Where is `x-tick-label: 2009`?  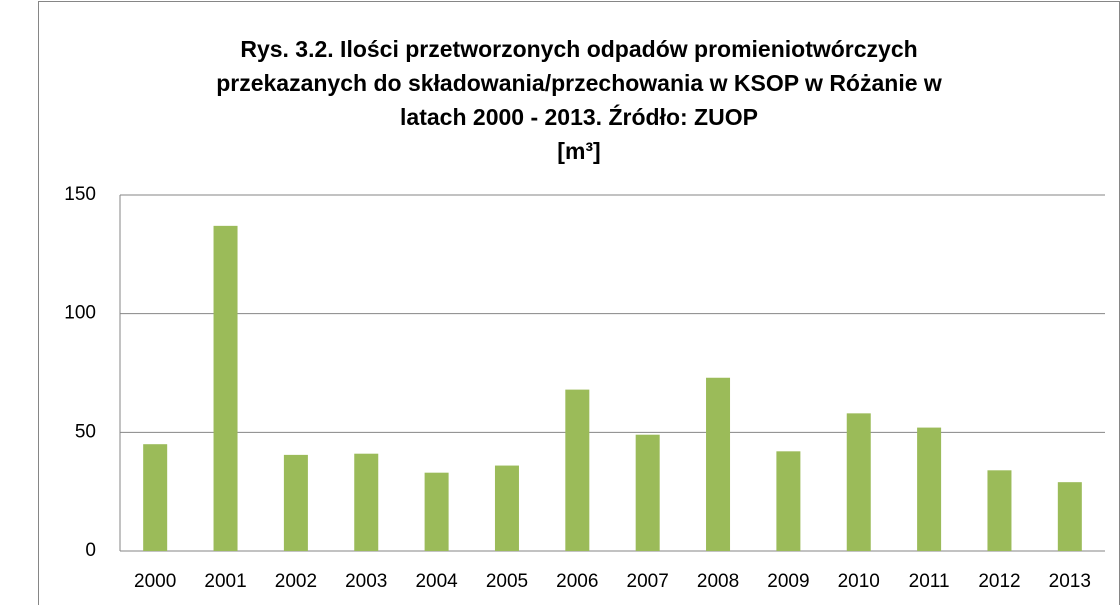
x-tick-label: 2009 is located at coordinates (788, 581).